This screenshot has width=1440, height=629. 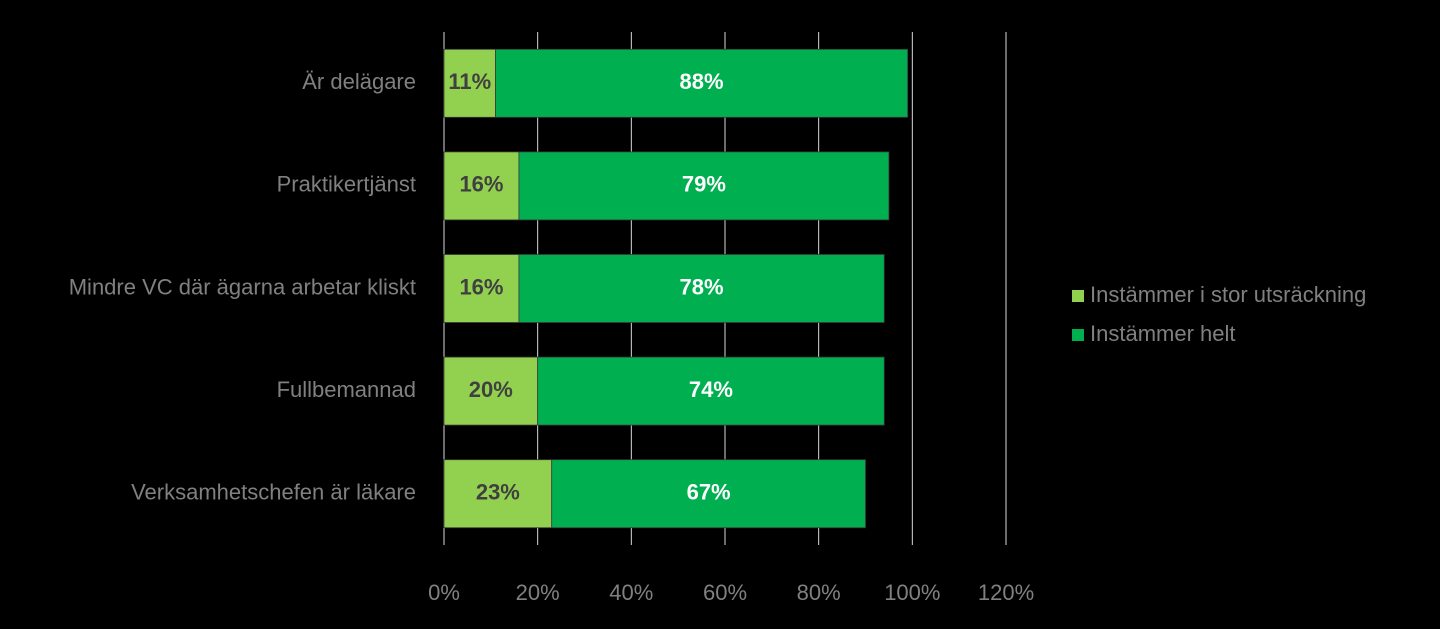 I want to click on value-label: 74%, so click(x=711, y=389).